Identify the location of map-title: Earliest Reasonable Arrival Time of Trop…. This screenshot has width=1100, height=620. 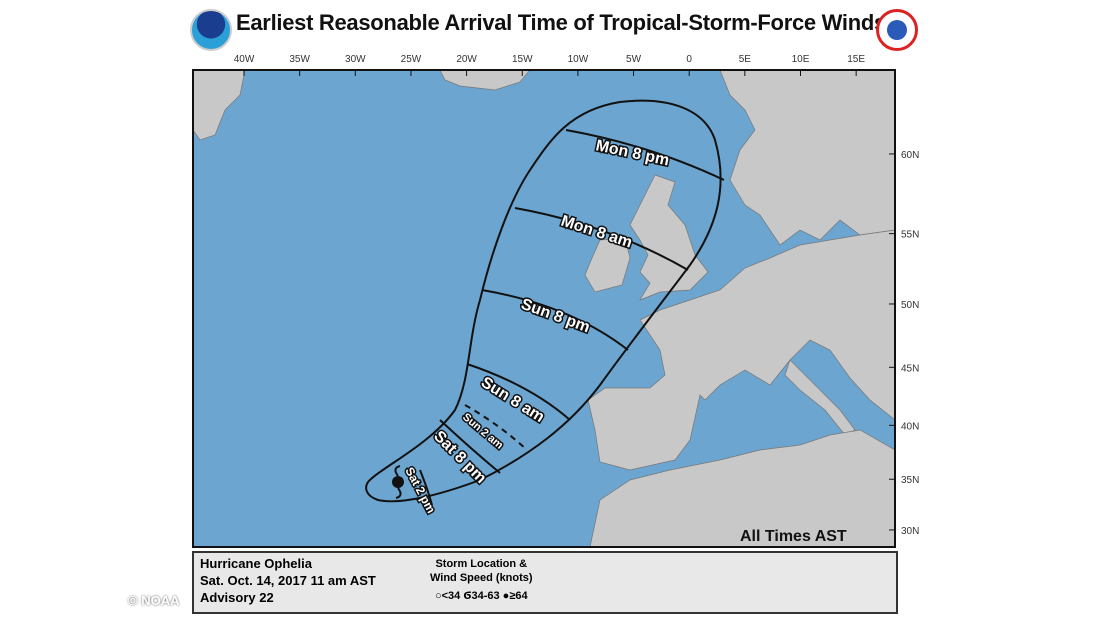
(561, 22).